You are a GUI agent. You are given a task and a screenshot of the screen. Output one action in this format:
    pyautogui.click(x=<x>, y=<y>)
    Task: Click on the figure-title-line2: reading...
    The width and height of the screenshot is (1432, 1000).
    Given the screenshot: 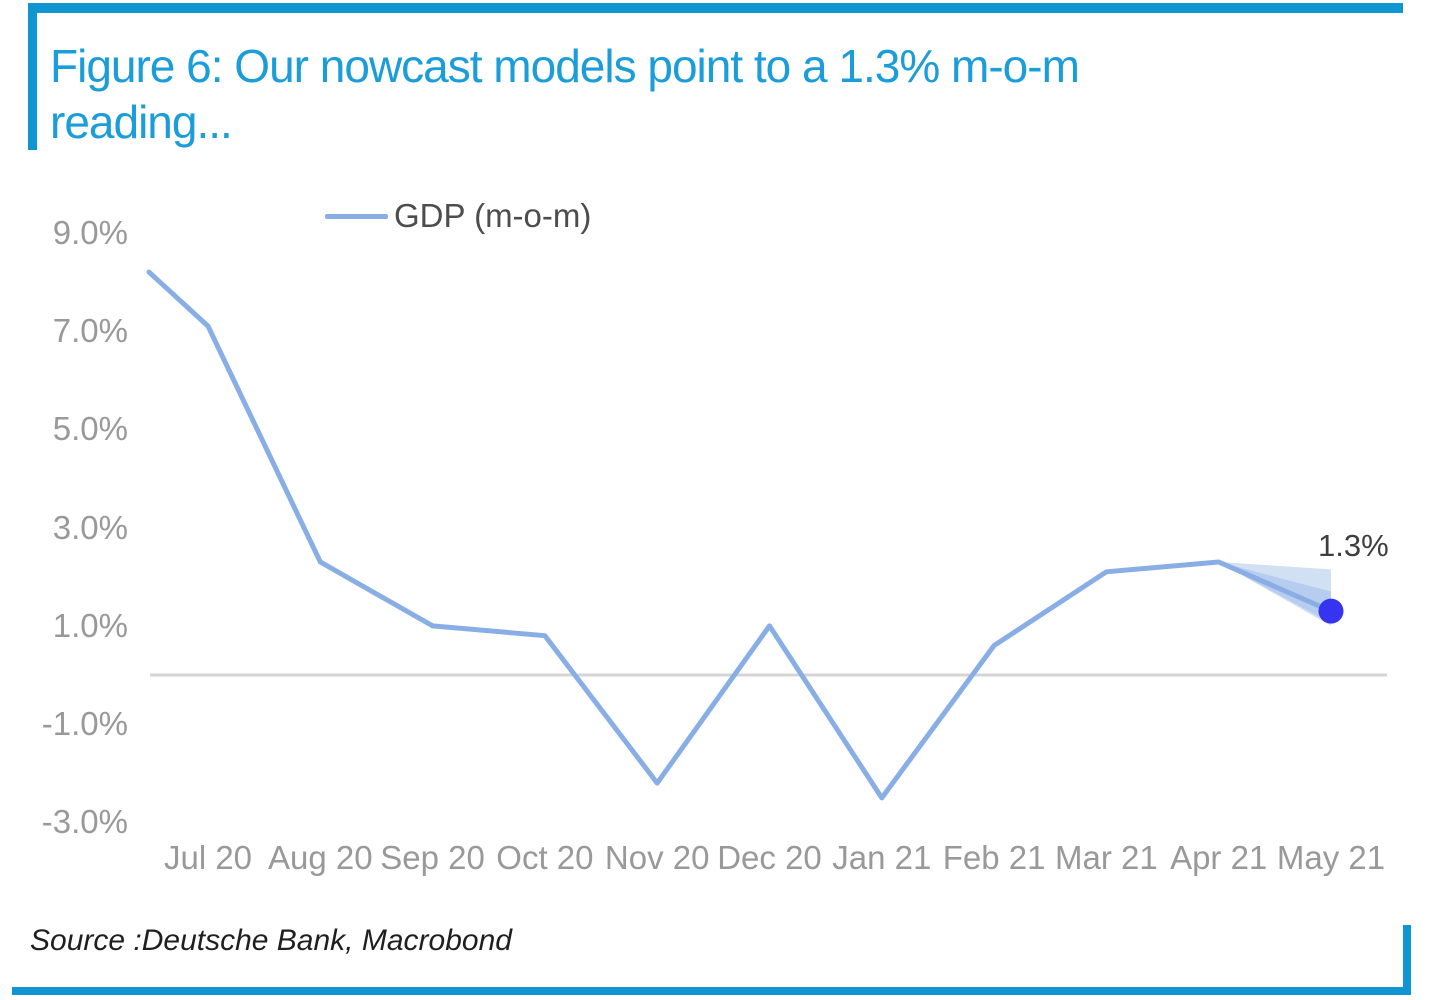 What is the action you would take?
    pyautogui.click(x=141, y=122)
    